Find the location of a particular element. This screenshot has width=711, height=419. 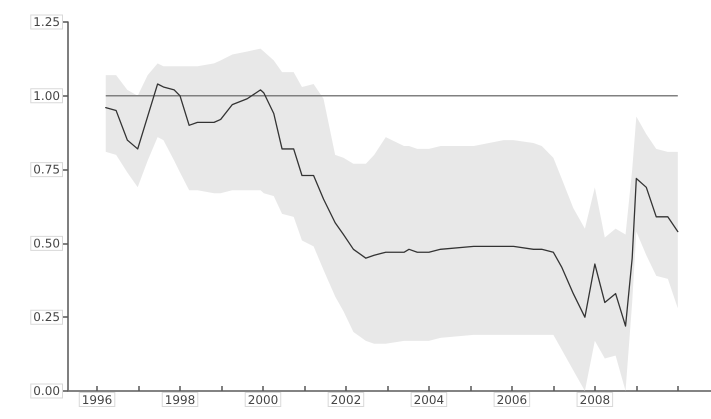

x-tick-label: 2004 is located at coordinates (429, 400).